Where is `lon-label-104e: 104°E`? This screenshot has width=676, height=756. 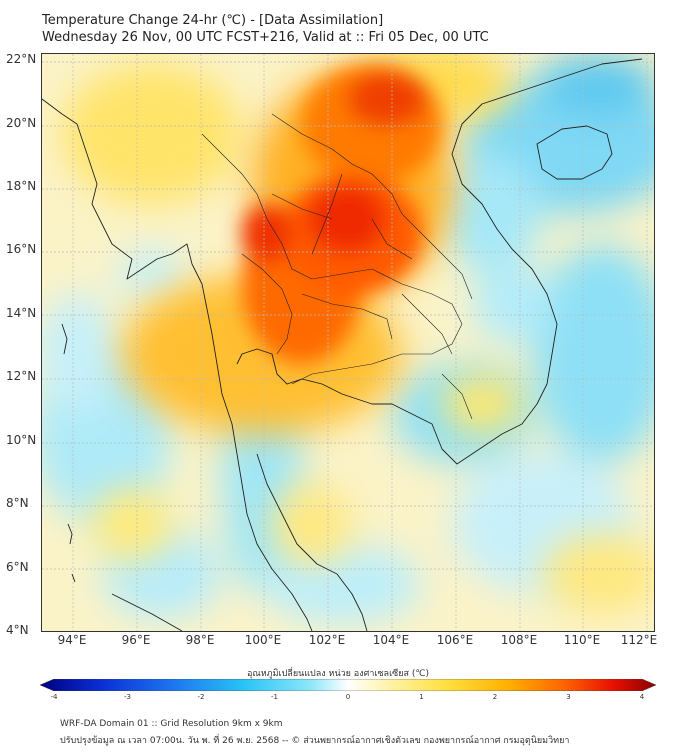 lon-label-104e: 104°E is located at coordinates (391, 640).